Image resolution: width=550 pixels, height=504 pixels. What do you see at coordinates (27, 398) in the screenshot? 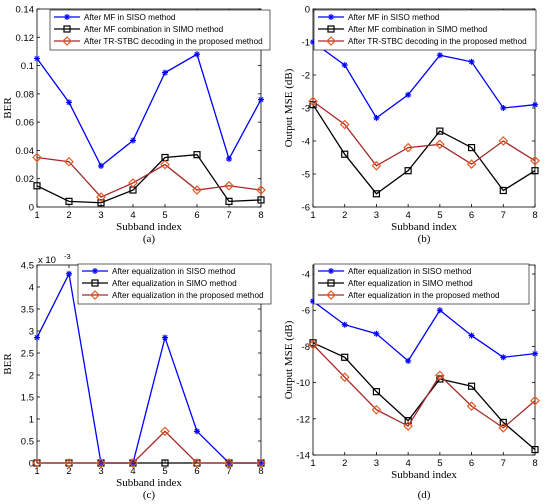
I see `y-tick-label: 1.5` at bounding box center [27, 398].